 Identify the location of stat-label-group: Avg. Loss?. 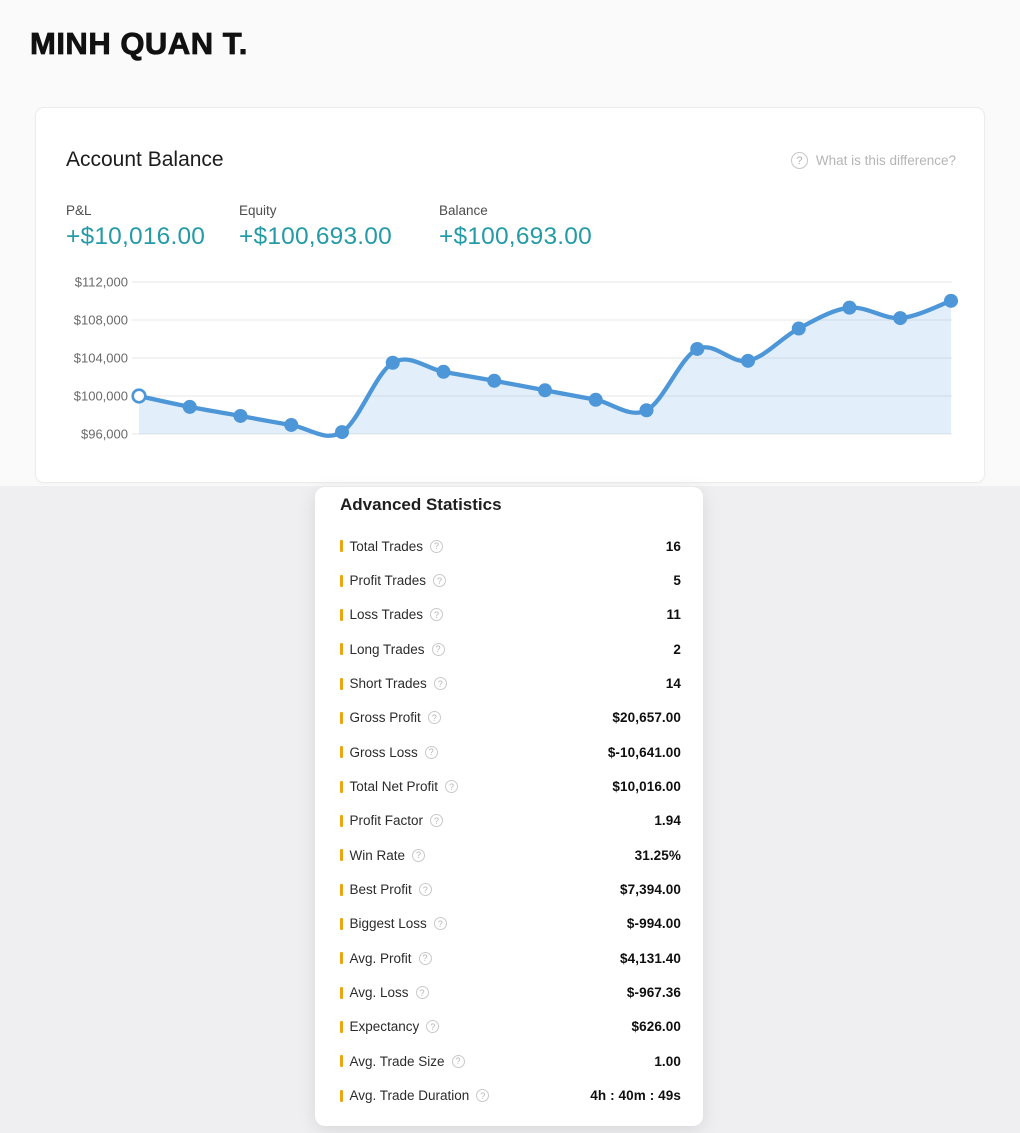
(384, 992).